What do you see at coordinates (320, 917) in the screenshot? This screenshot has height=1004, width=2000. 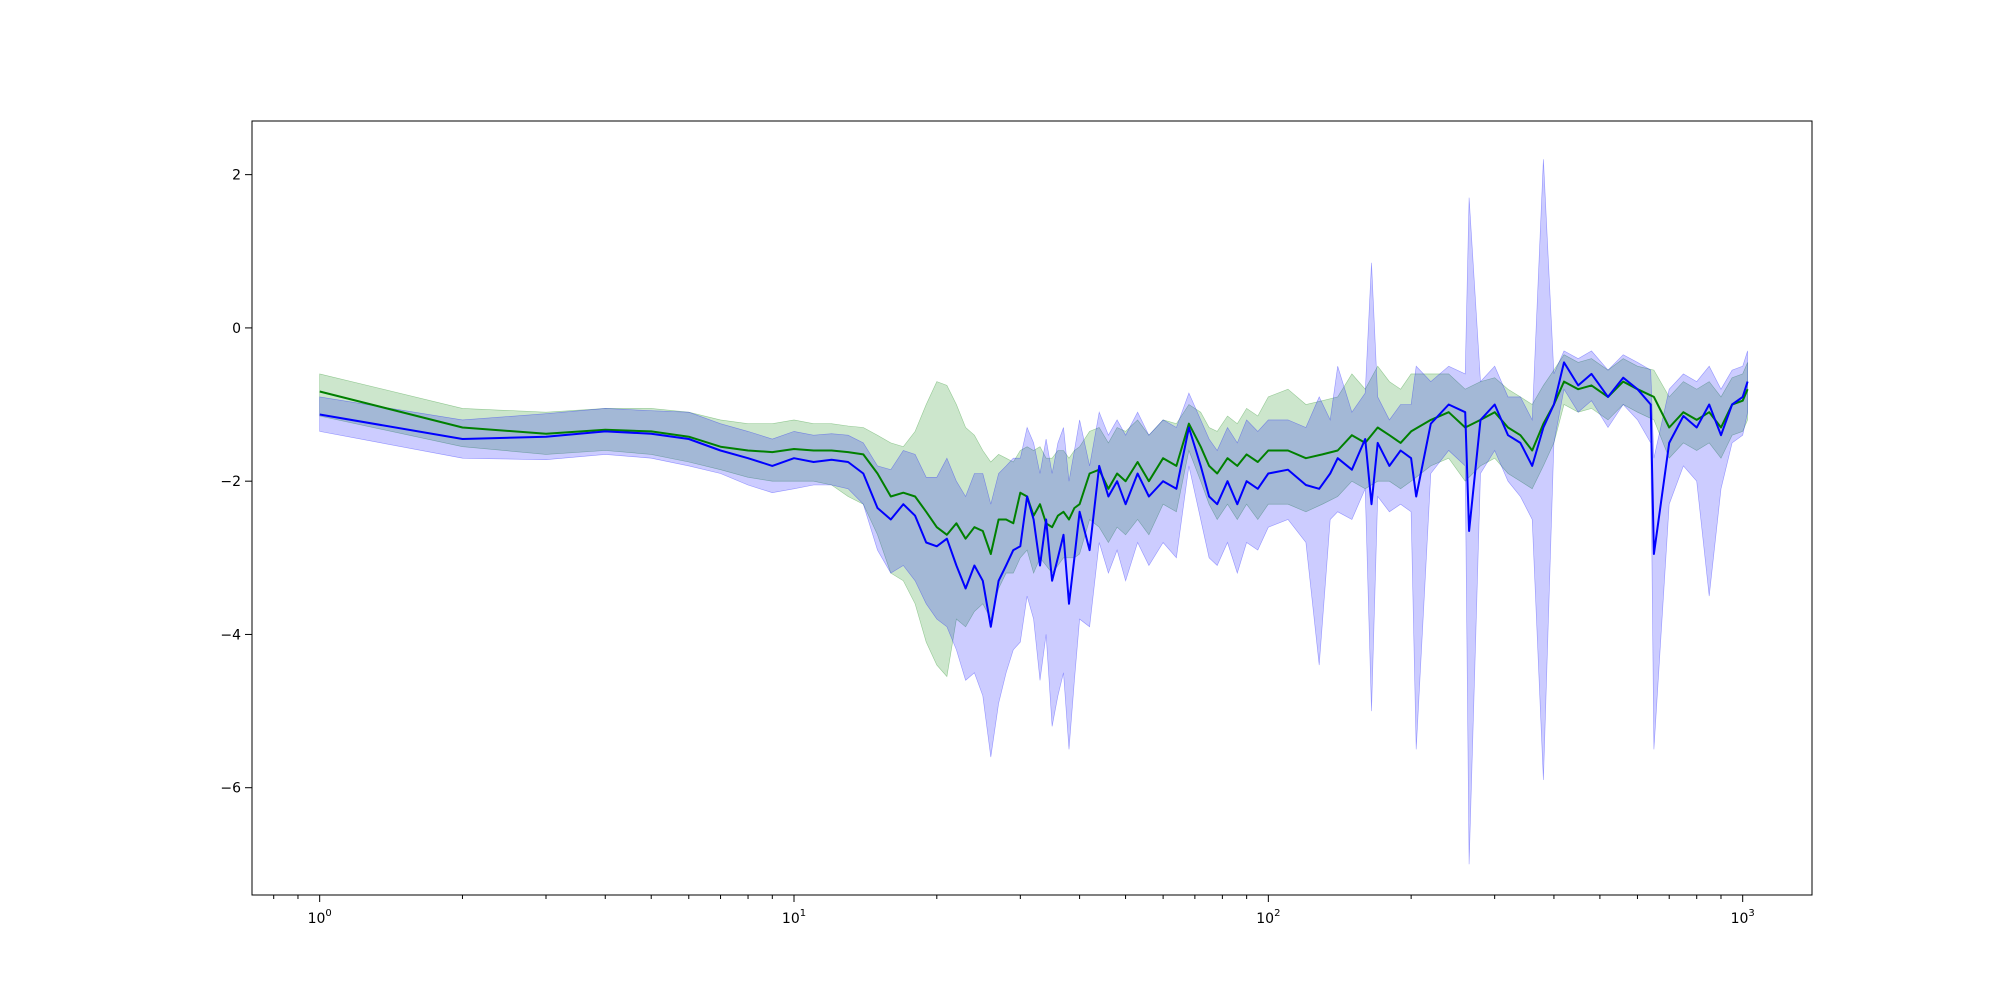 I see `x-tick-label: 10⁰` at bounding box center [320, 917].